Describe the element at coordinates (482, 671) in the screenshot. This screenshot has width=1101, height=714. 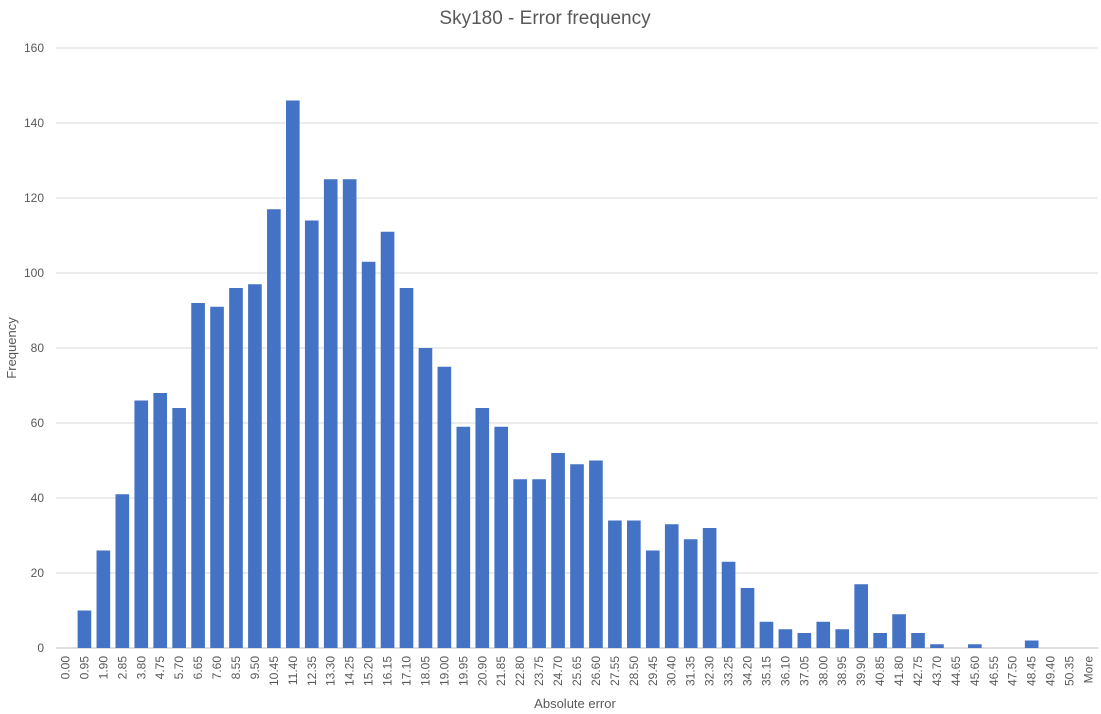
I see `x-tick-label: 20.90` at that location.